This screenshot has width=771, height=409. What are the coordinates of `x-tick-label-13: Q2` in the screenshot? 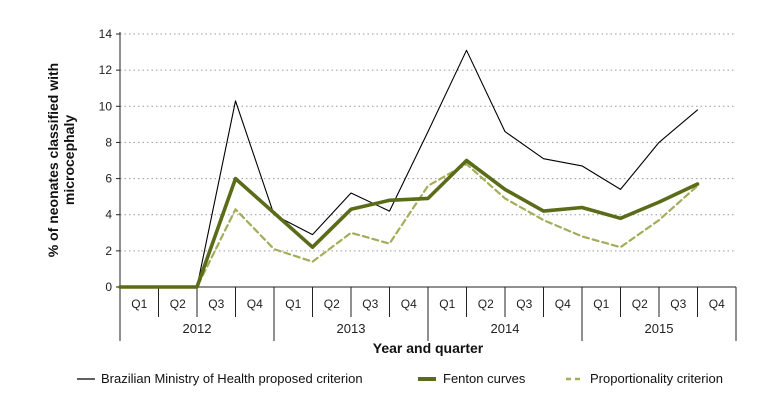 It's located at (640, 304).